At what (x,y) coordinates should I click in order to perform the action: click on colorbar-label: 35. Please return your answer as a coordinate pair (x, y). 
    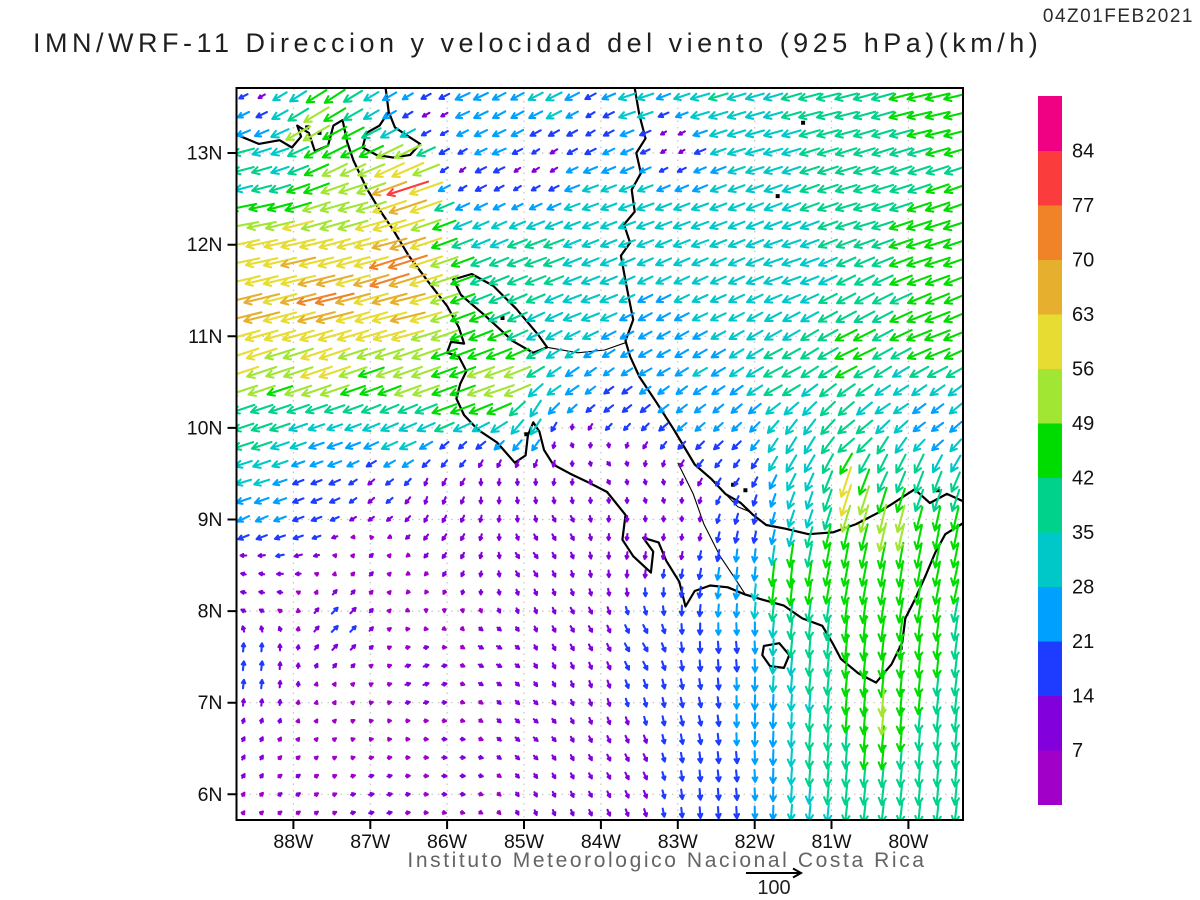
    Looking at the image, I should click on (1083, 533).